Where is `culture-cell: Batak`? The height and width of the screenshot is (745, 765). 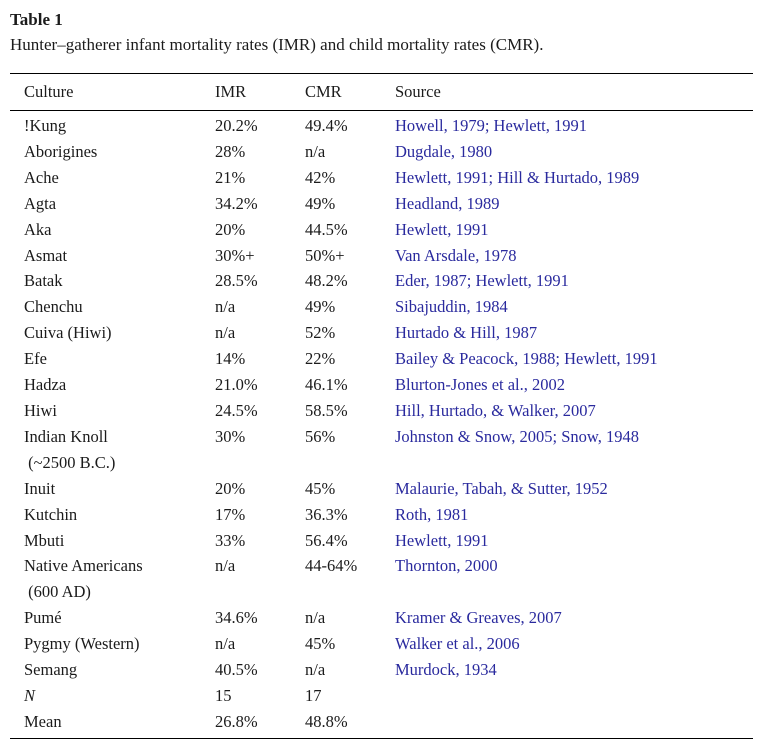 culture-cell: Batak is located at coordinates (43, 281).